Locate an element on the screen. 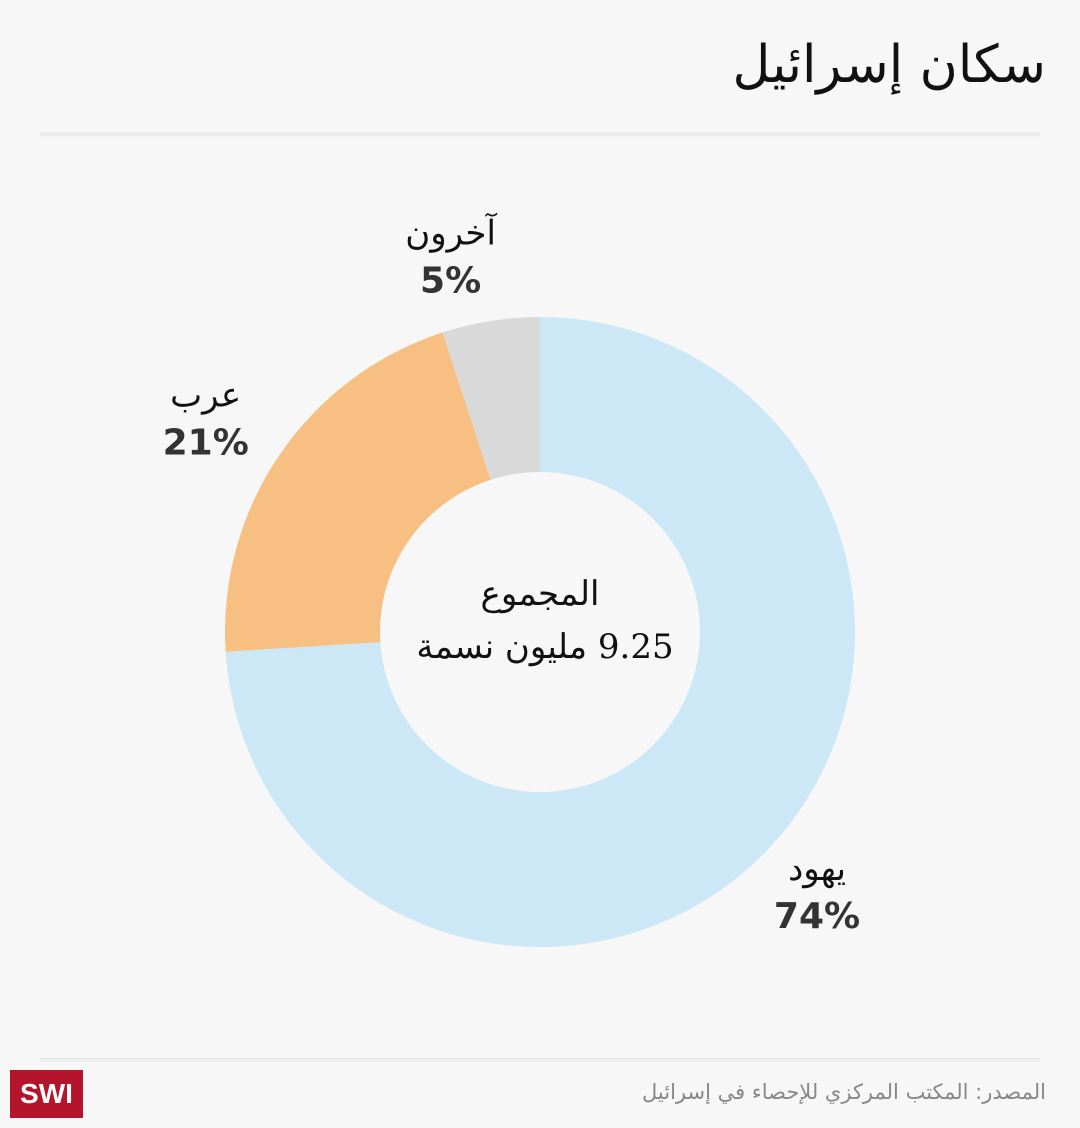 This screenshot has height=1128, width=1080. bottom-divider is located at coordinates (540, 1060).